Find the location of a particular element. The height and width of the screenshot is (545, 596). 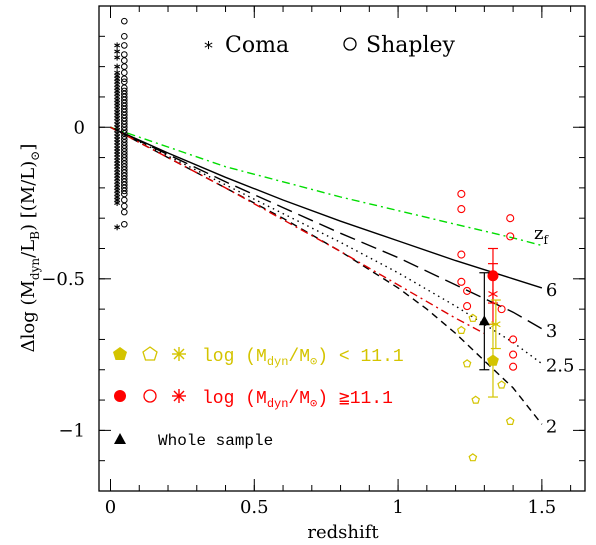

mean-red-star-marker is located at coordinates (493, 293).